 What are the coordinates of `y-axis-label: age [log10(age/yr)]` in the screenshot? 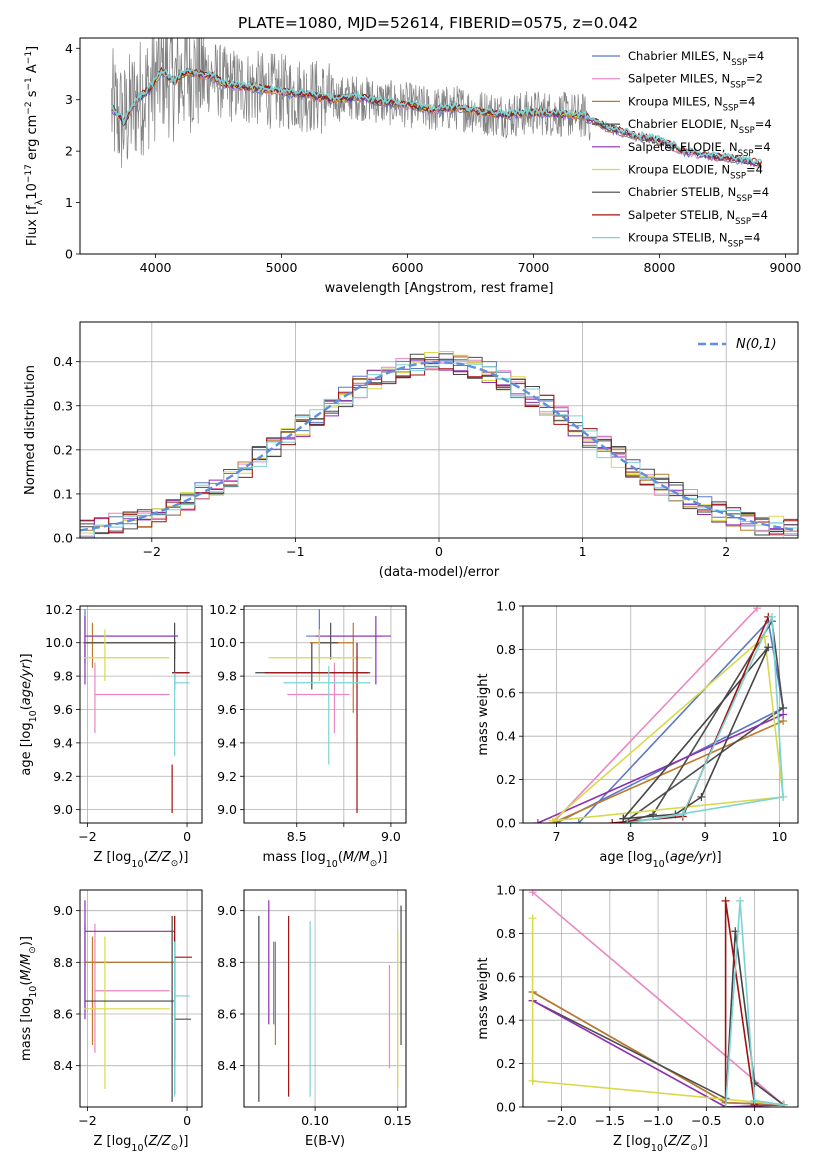 It's located at (29, 714).